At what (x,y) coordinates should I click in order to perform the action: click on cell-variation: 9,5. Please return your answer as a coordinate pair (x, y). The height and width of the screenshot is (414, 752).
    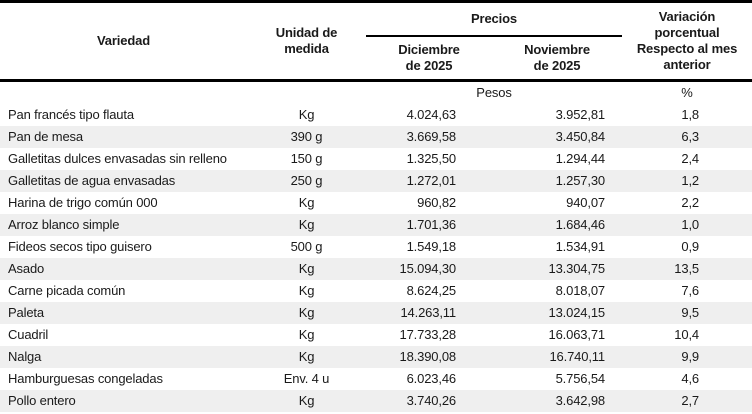
    Looking at the image, I should click on (690, 312).